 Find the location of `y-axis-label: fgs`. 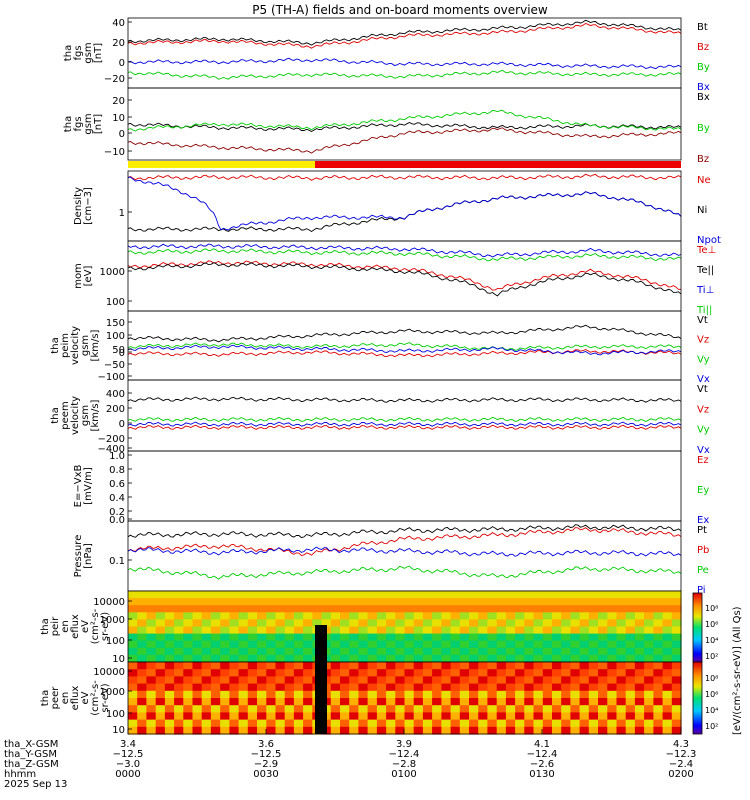

y-axis-label: fgs is located at coordinates (78, 123).